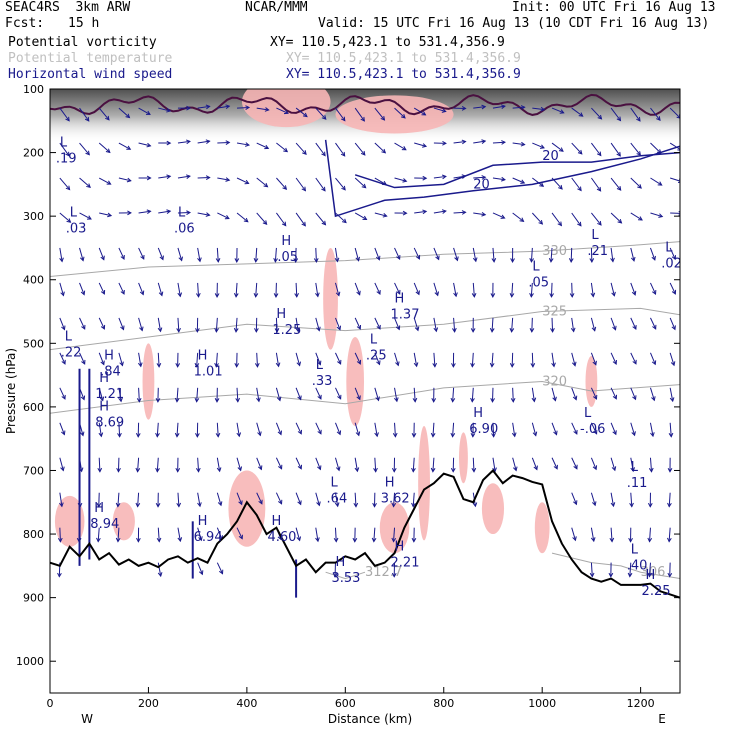 The height and width of the screenshot is (740, 740). I want to click on y-tick-label: 300, so click(33, 216).